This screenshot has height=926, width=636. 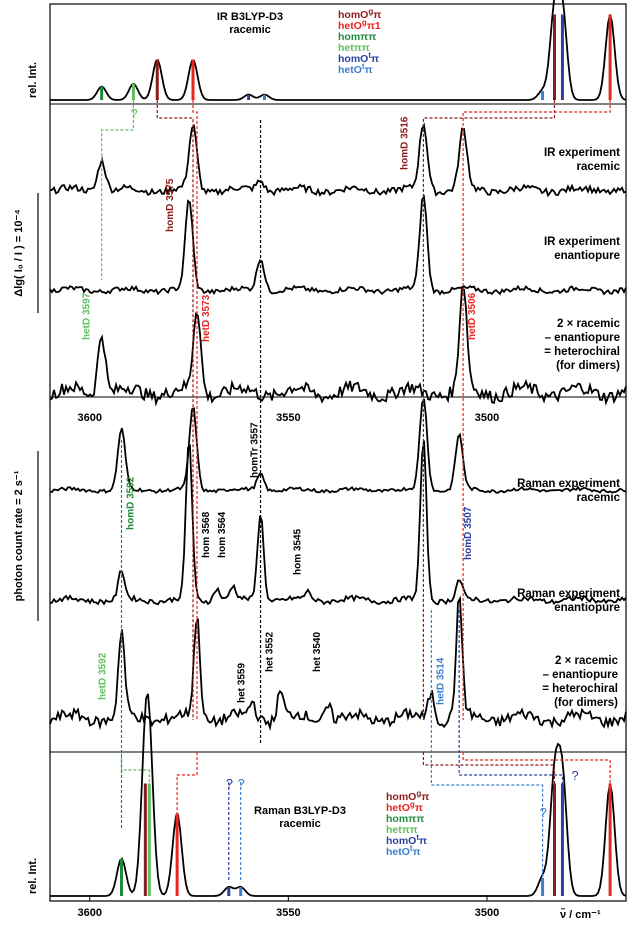 I want to click on raman-diff-line3: = heterochiral, so click(x=580, y=689).